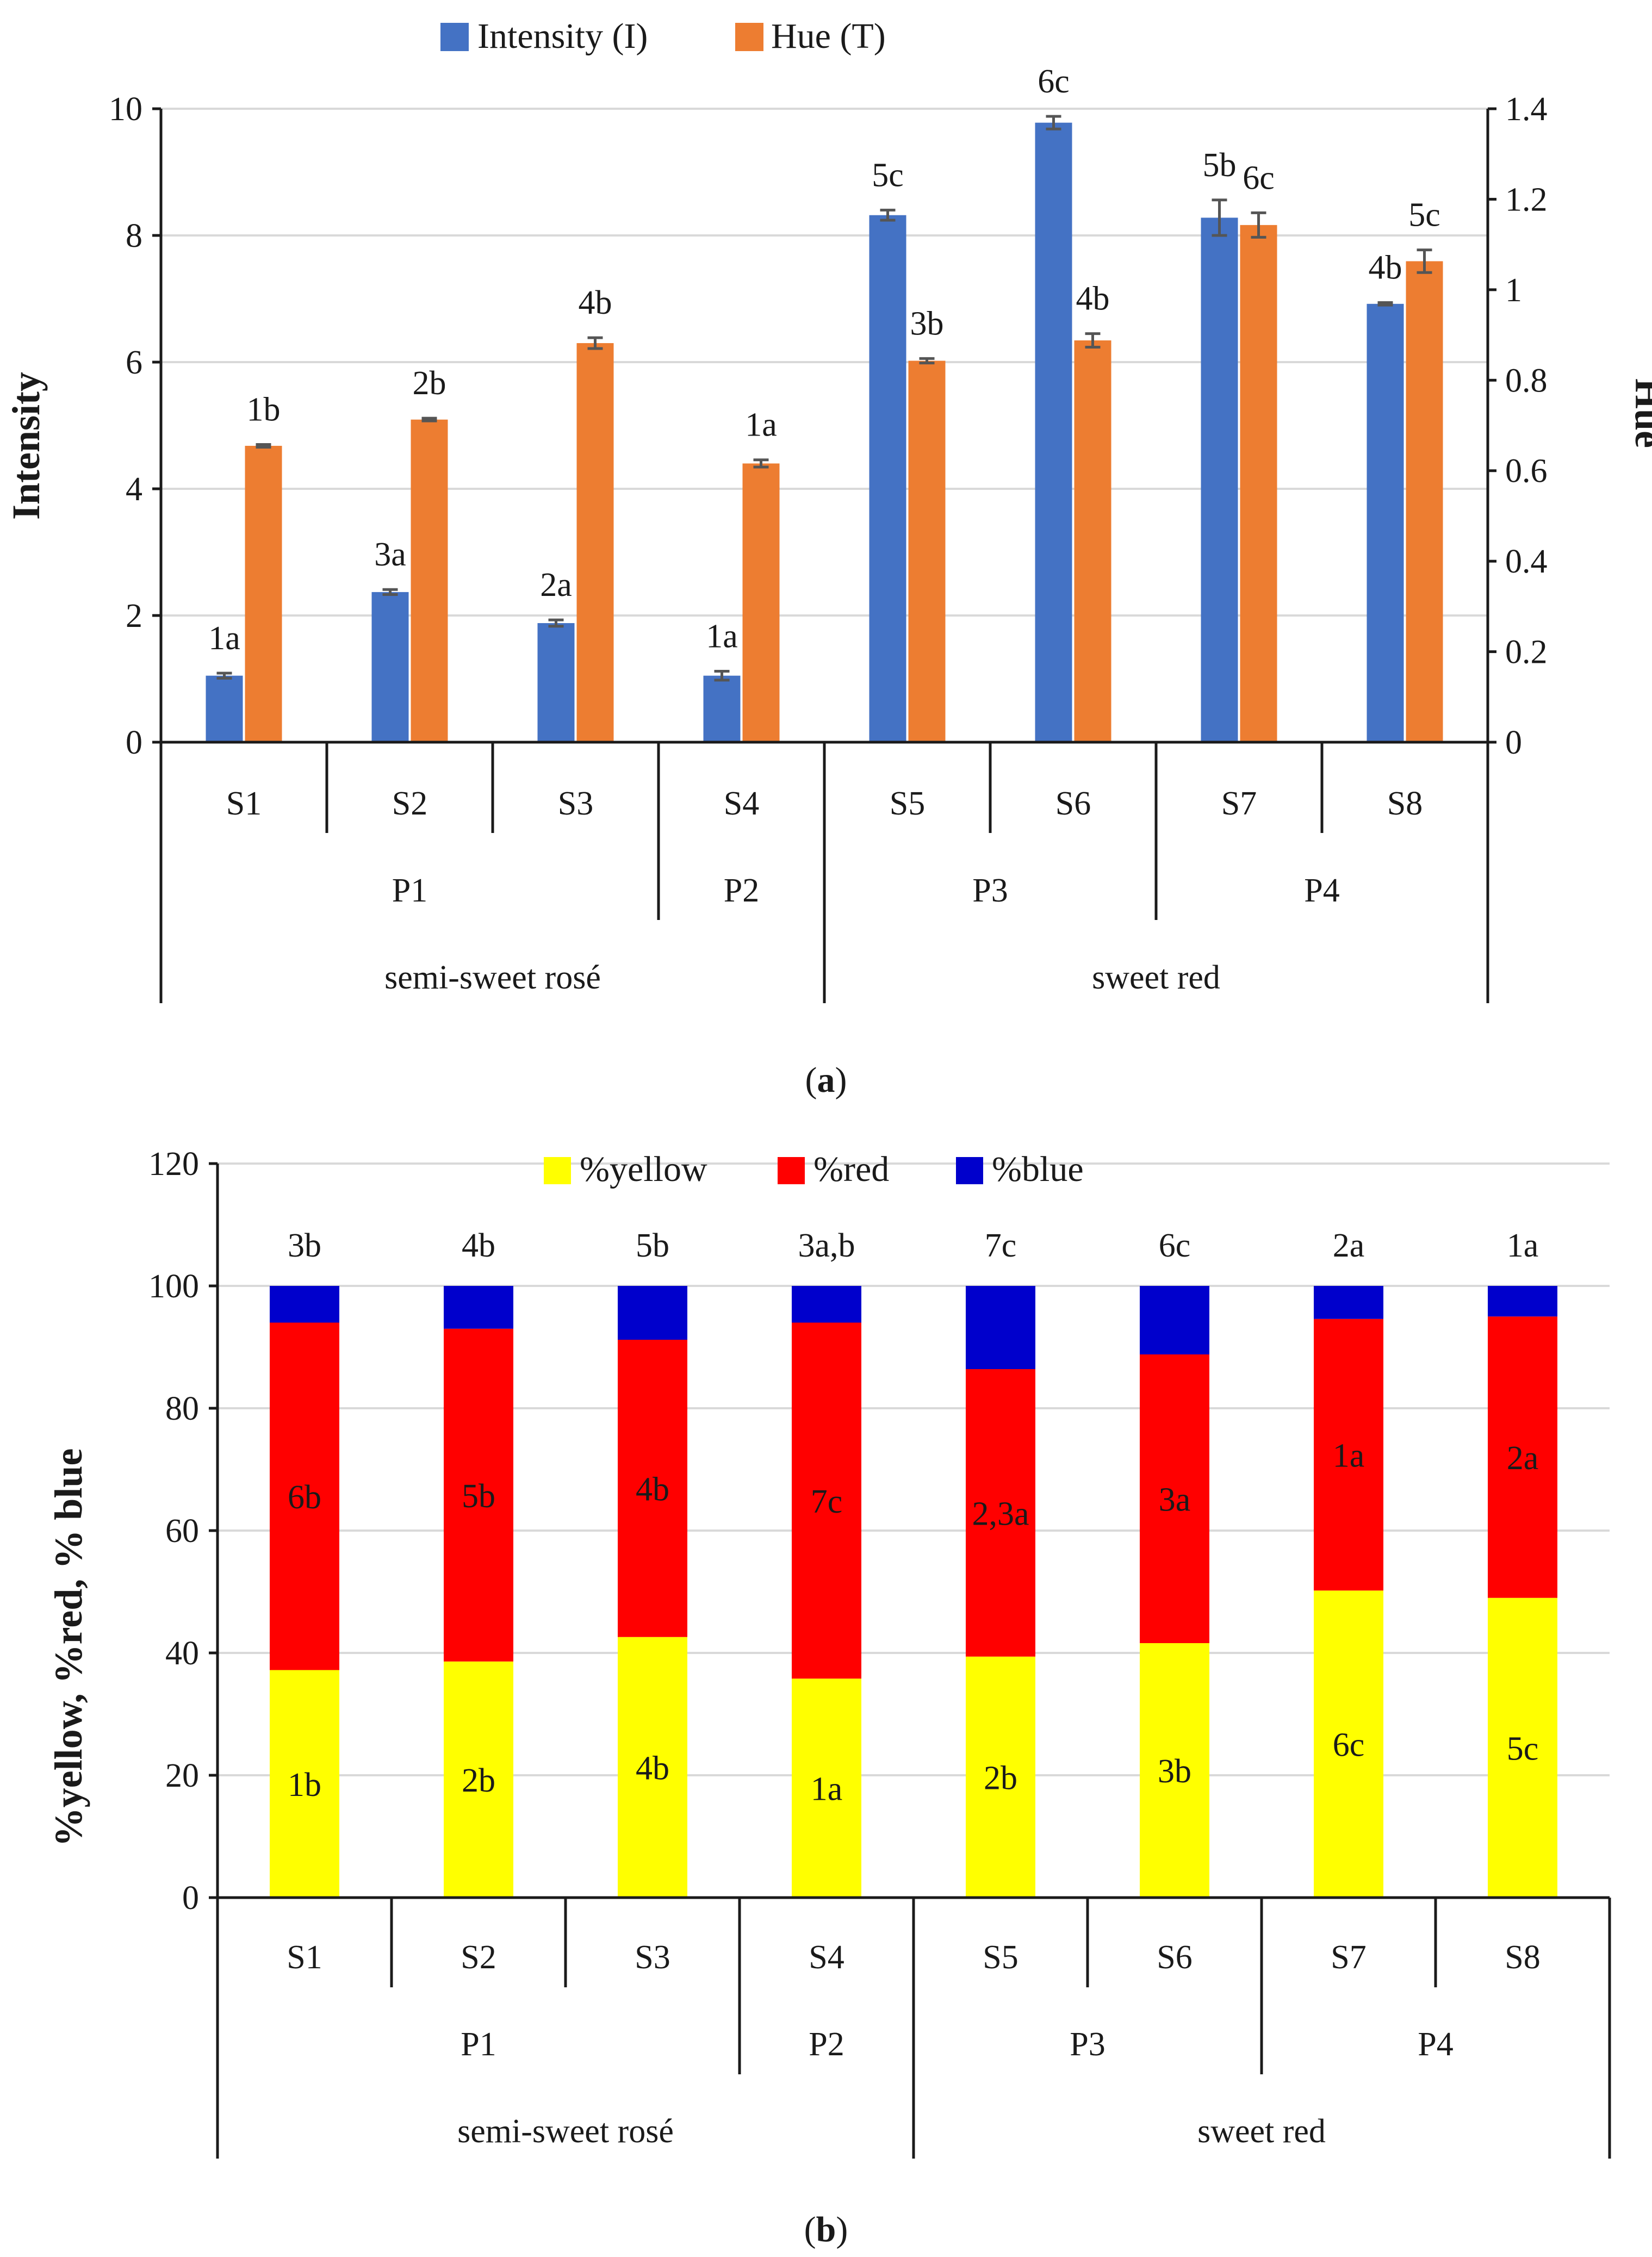 The width and height of the screenshot is (1652, 2257). I want to click on panel-b-y-axis-label: %yellow, %red, % blue, so click(68, 1647).